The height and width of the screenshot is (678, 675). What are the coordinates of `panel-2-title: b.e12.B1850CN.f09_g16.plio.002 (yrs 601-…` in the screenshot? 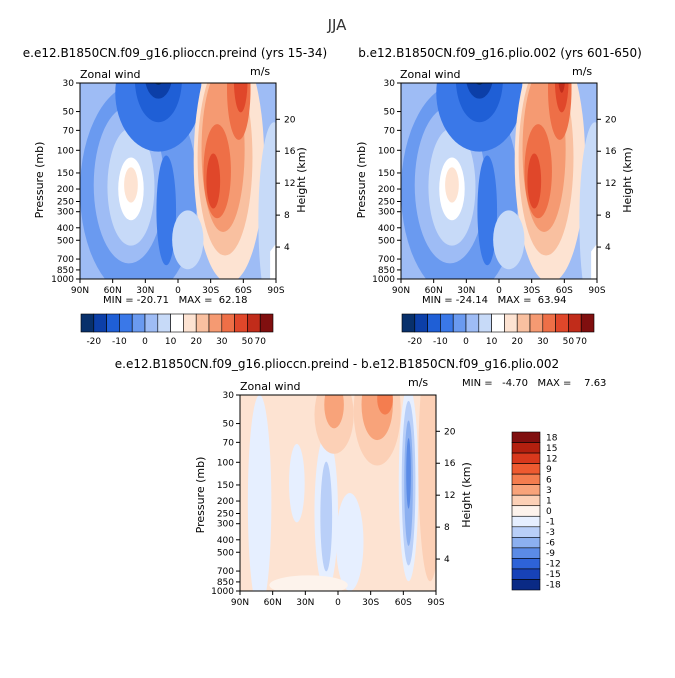 It's located at (500, 53).